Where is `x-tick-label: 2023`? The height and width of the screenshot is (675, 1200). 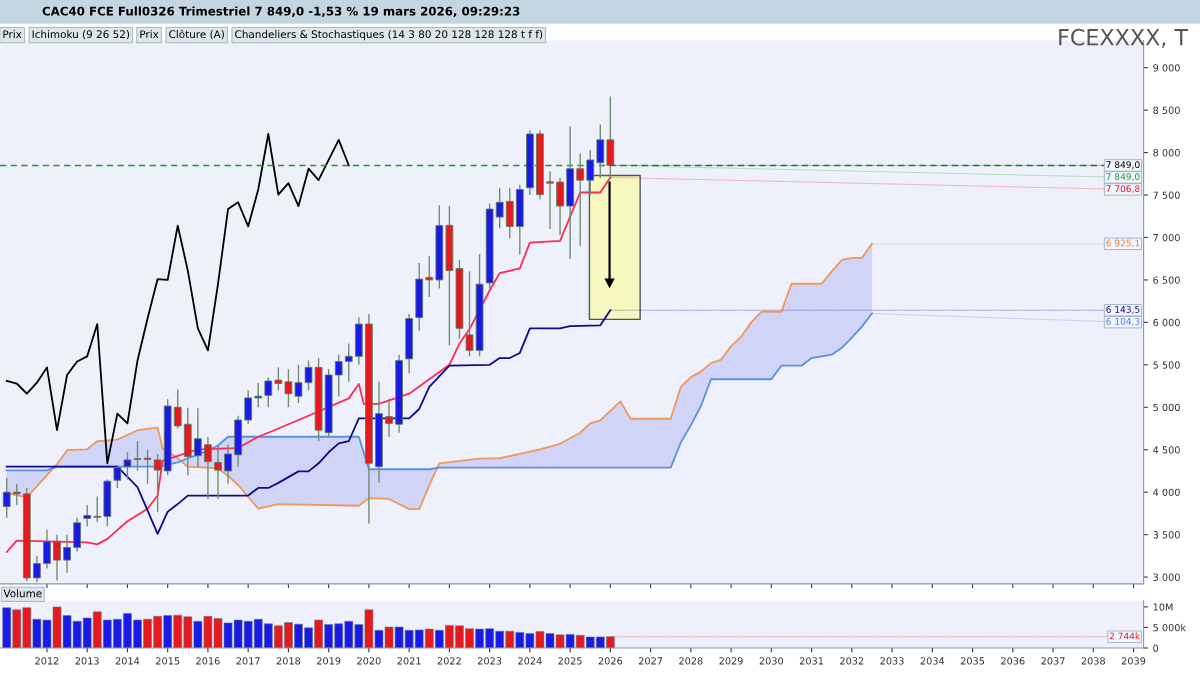
x-tick-label: 2023 is located at coordinates (489, 661).